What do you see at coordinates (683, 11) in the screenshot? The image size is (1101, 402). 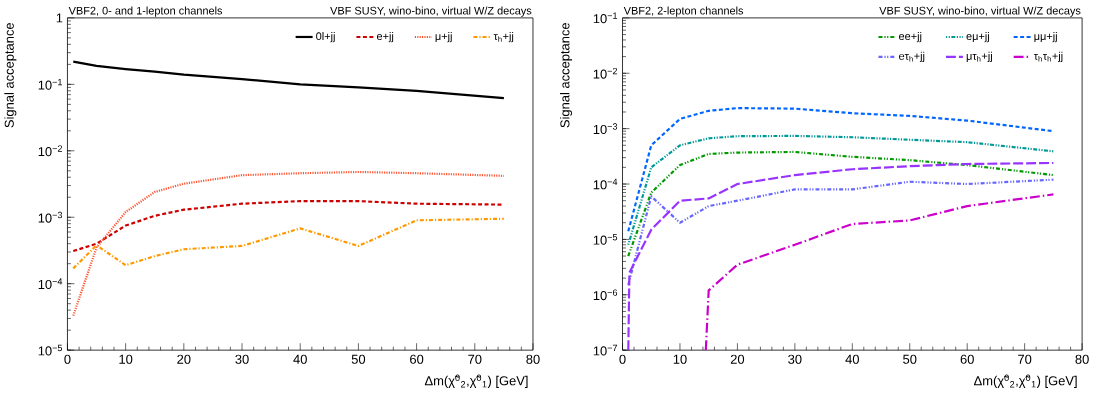 I see `chart-title: VBF2, 2-lepton channels` at bounding box center [683, 11].